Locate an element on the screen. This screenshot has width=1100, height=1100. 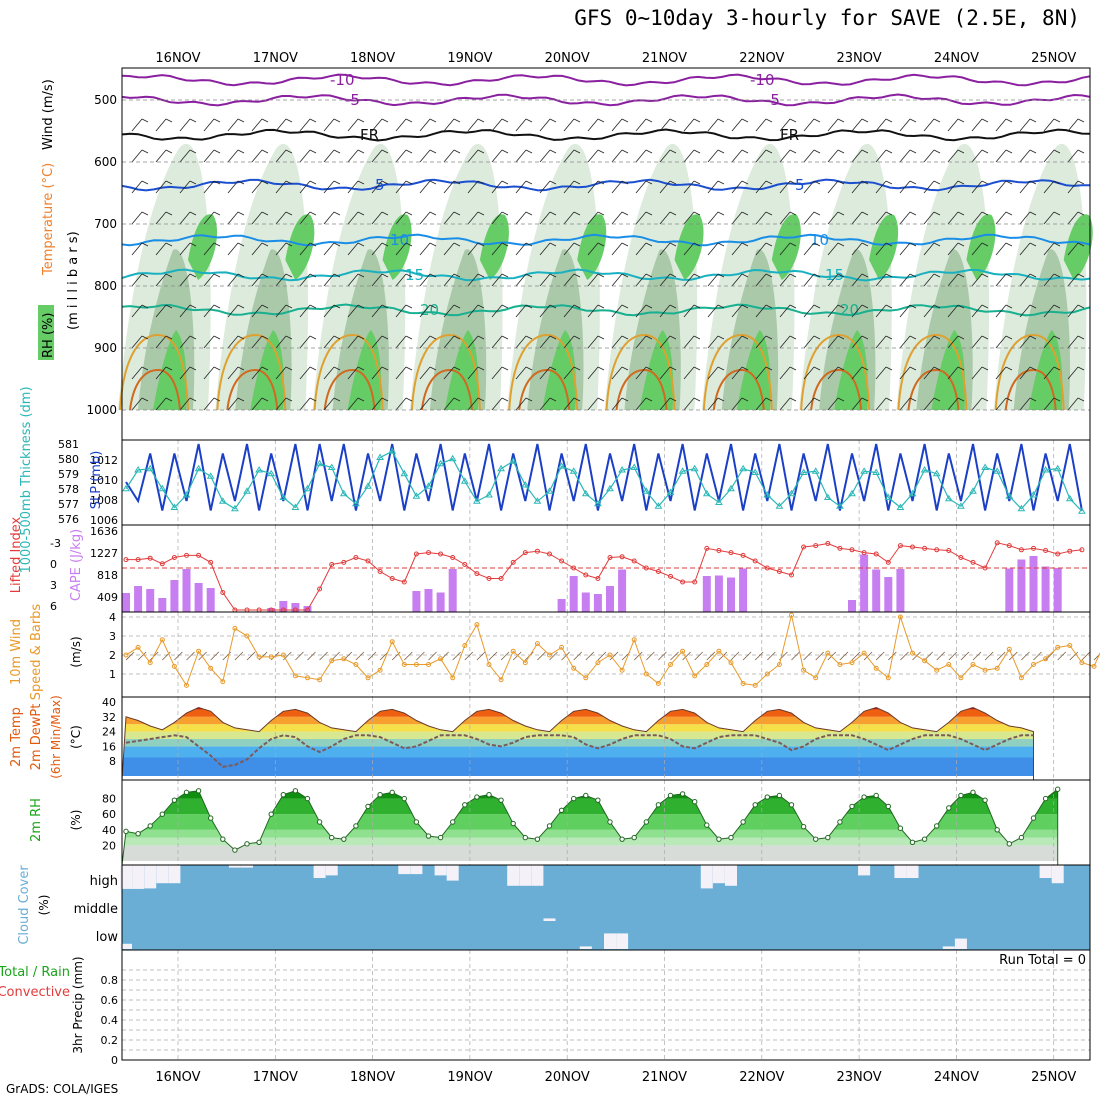
rh-tick-label: 60 is located at coordinates (109, 814).